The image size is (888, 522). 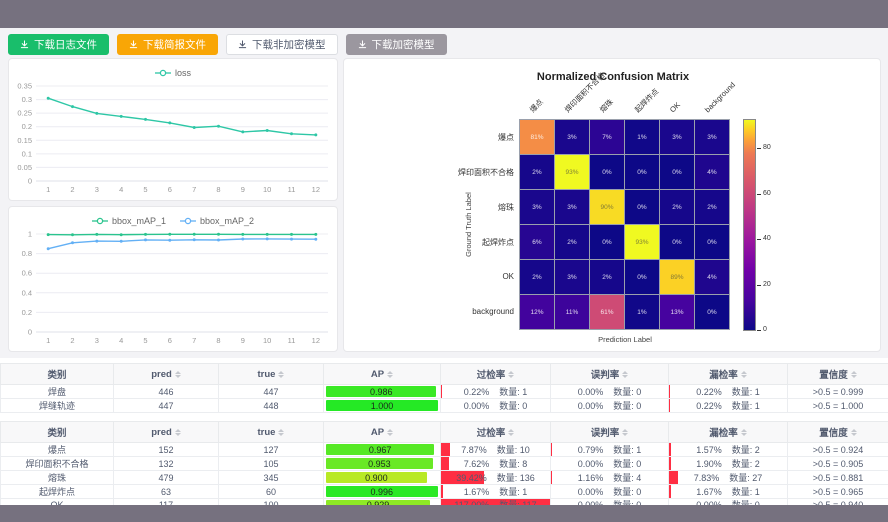 What do you see at coordinates (72, 189) in the screenshot?
I see `svg-text: 2` at bounding box center [72, 189].